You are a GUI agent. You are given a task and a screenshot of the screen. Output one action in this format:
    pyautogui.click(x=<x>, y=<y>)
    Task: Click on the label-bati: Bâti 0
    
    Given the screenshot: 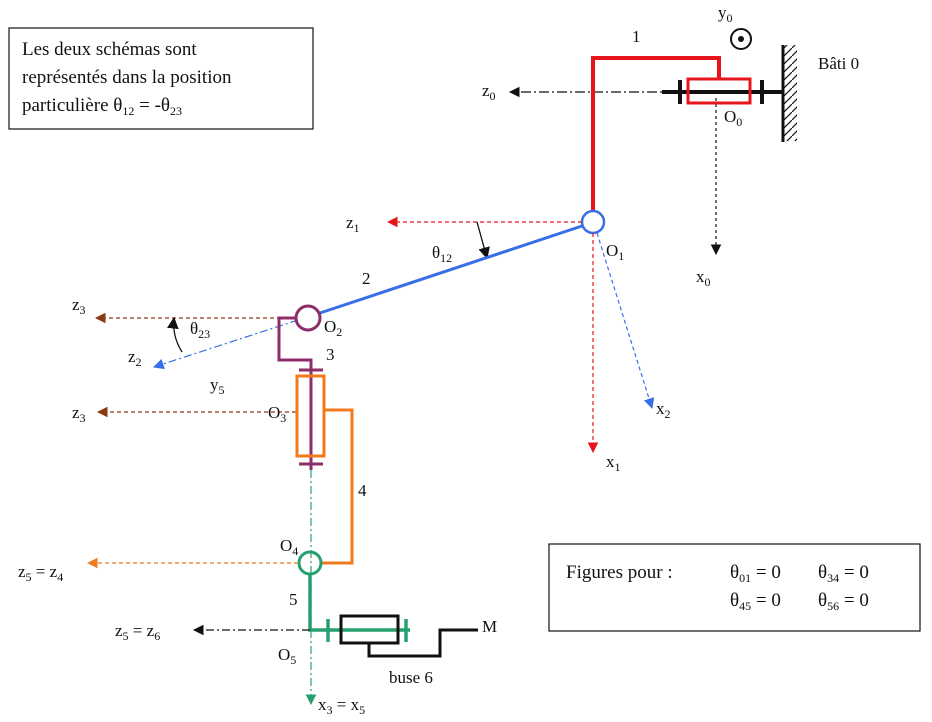 What is the action you would take?
    pyautogui.click(x=838, y=63)
    